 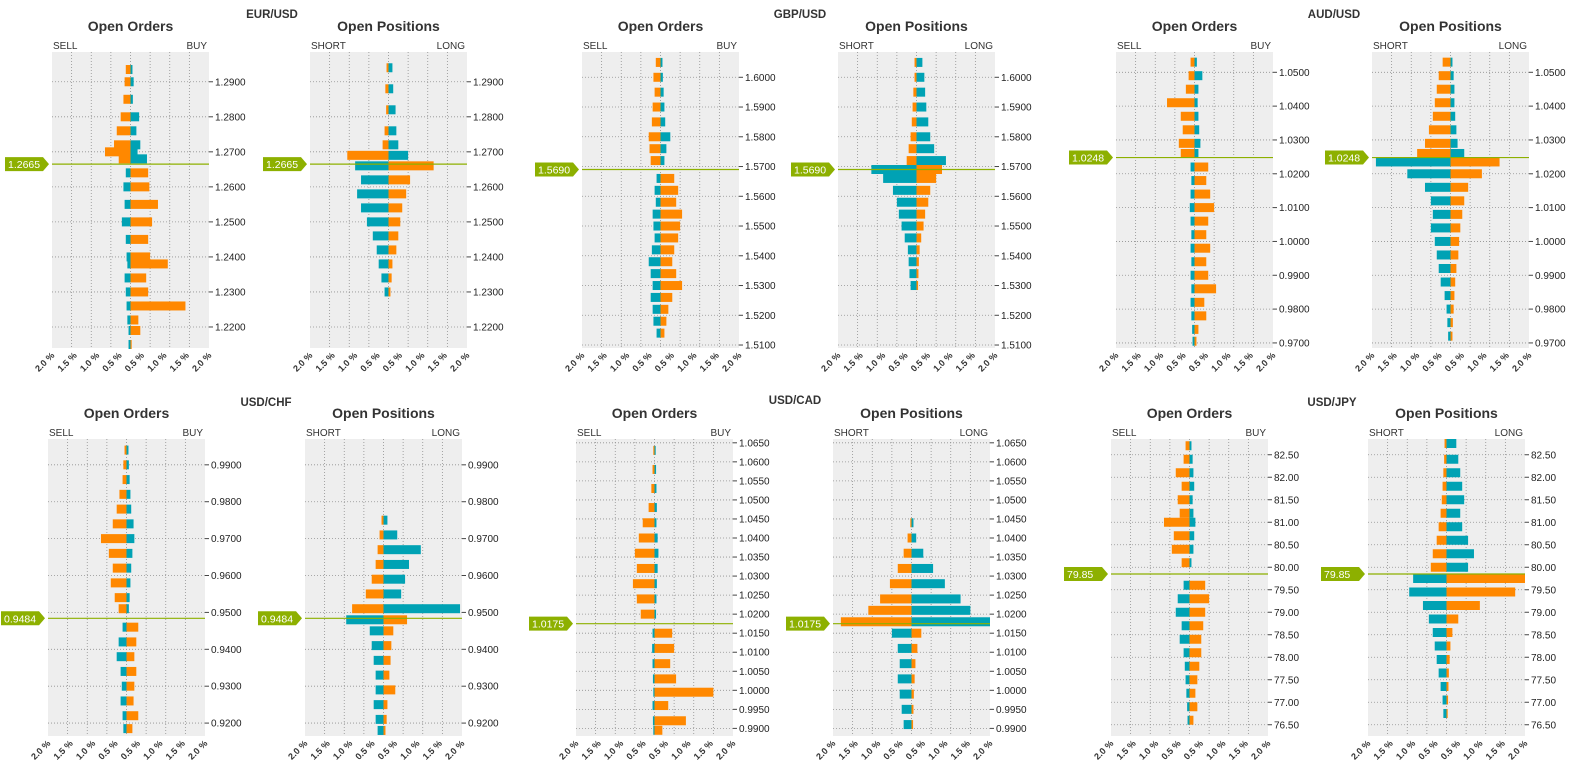 I want to click on y-tick-label: 0.9800, so click(x=1294, y=310).